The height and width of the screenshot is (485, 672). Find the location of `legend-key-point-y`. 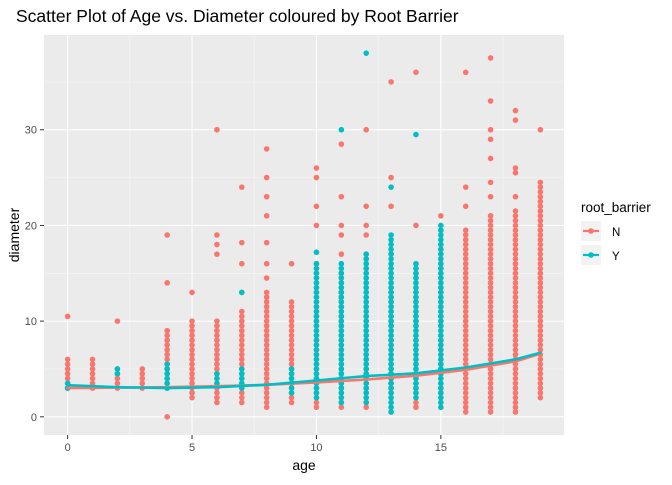

legend-key-point-y is located at coordinates (591, 255).